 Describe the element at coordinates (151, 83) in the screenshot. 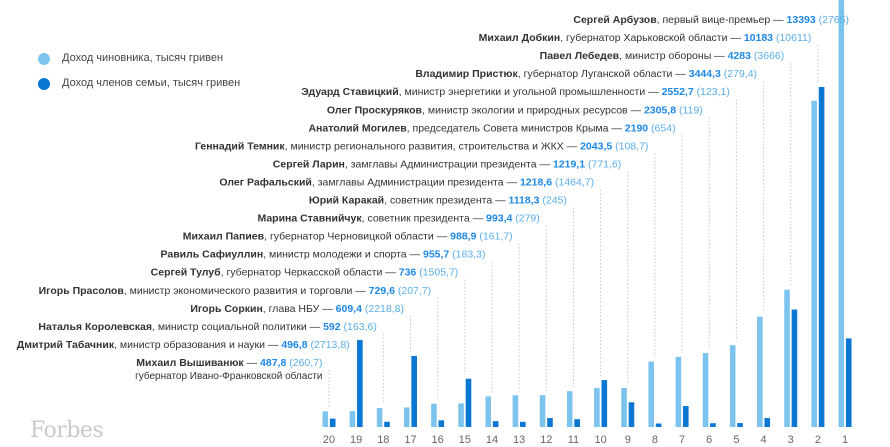

I see `legend-label-family: Доход членов семьи, тысяч гривен` at that location.